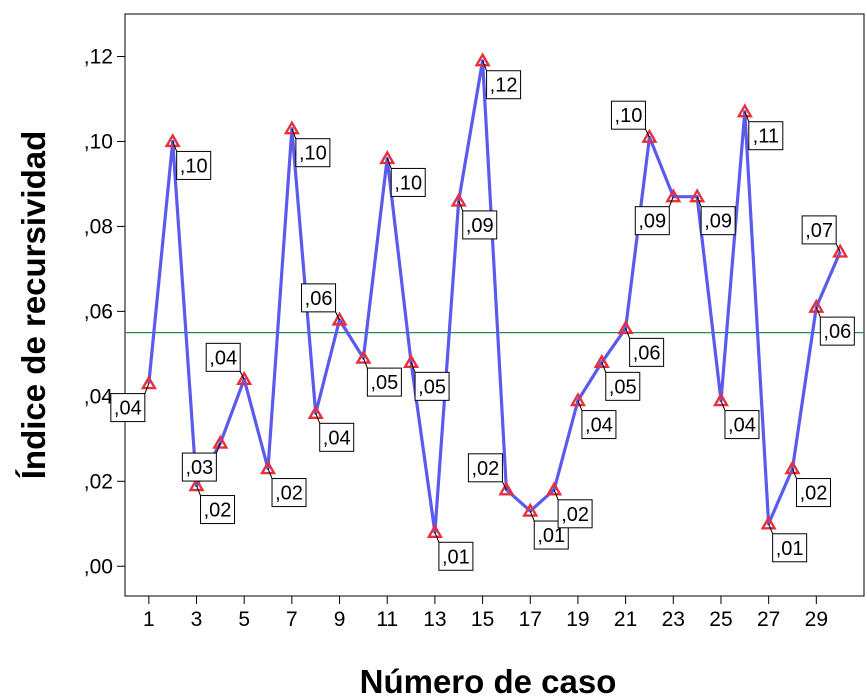 Image resolution: width=867 pixels, height=698 pixels. Describe the element at coordinates (625, 619) in the screenshot. I see `x-tick-label: 21` at that location.